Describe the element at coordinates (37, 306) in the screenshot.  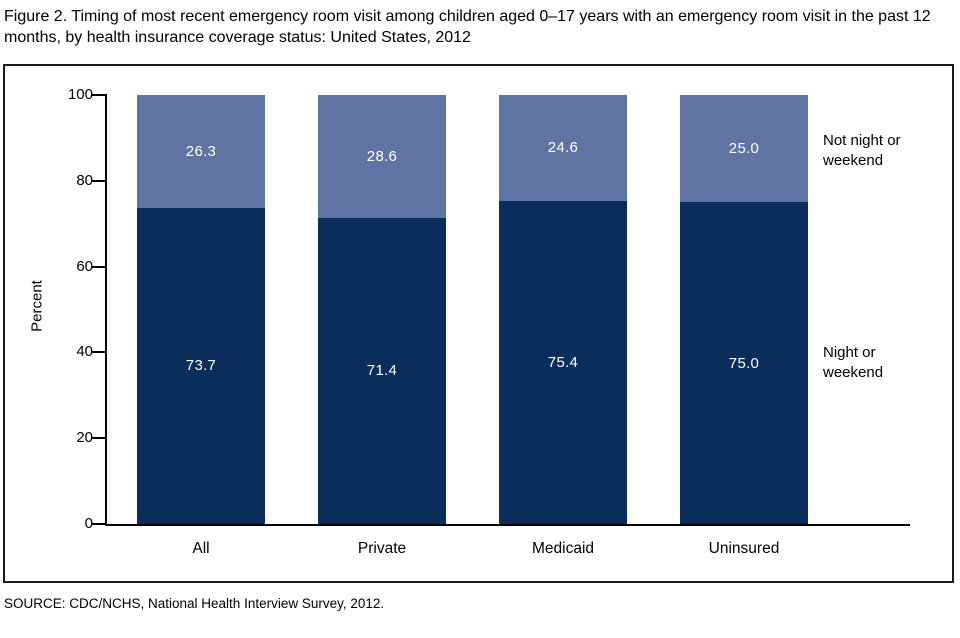
I see `y-axis-title: Percent` at that location.